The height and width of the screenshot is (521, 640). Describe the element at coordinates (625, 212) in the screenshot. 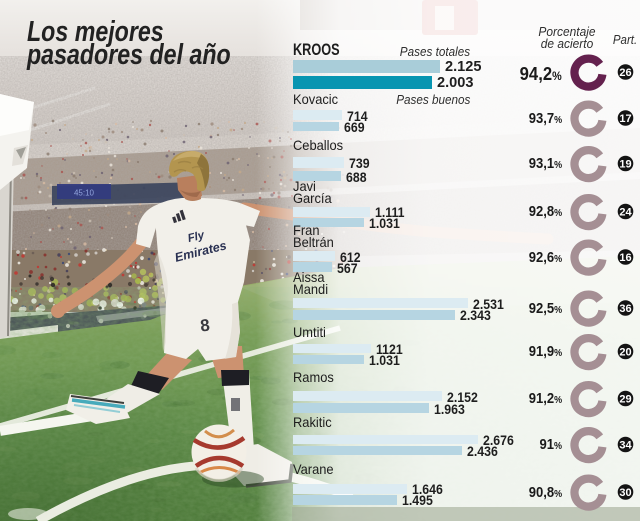

I see `svg-text: 24` at that location.